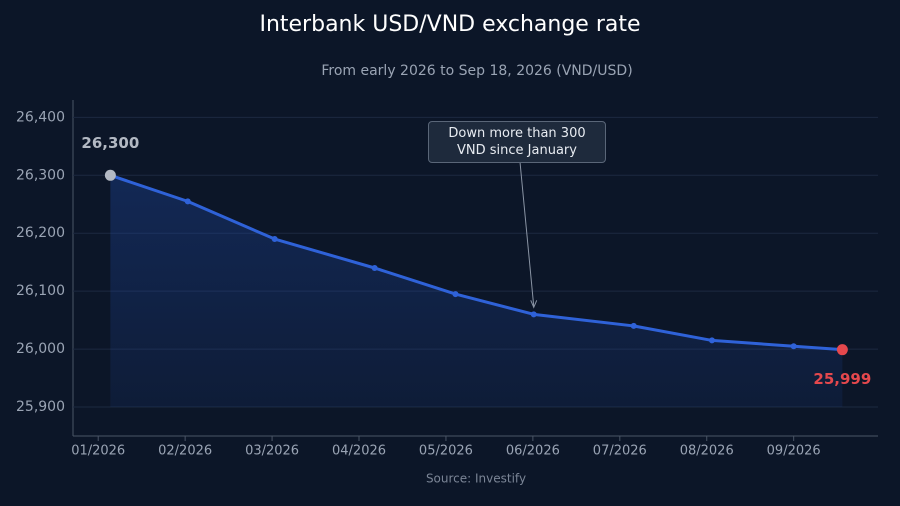 This screenshot has width=900, height=506. I want to click on y-tick-label: 26,400, so click(40, 117).